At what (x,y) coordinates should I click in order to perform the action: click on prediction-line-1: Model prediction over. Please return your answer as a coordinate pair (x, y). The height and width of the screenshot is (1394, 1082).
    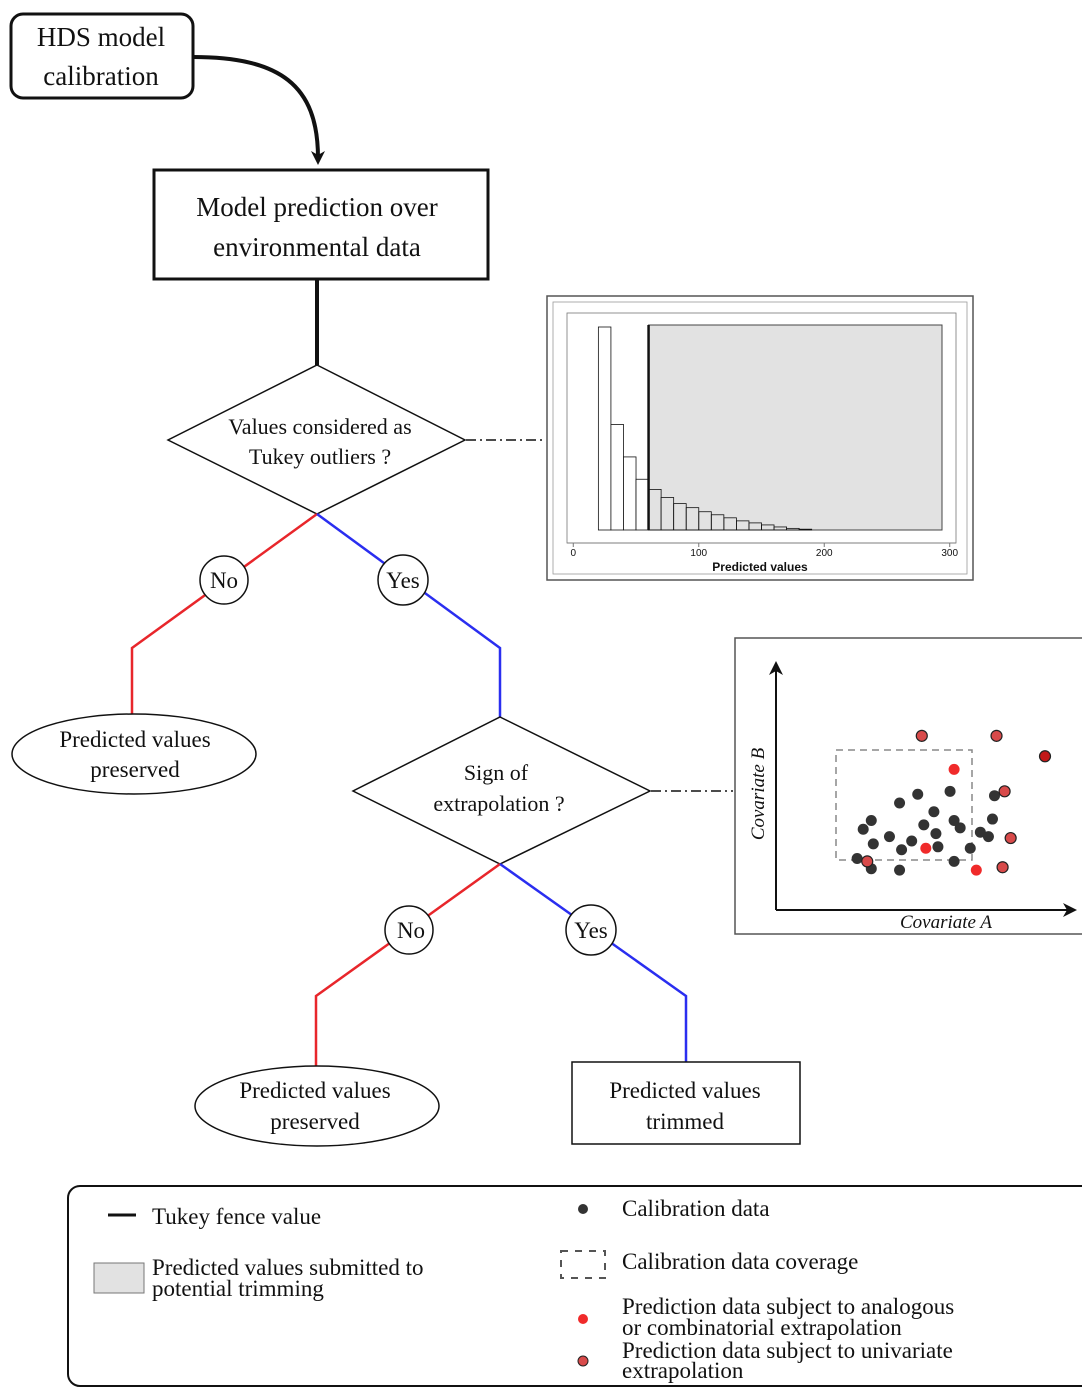
    Looking at the image, I should click on (316, 207).